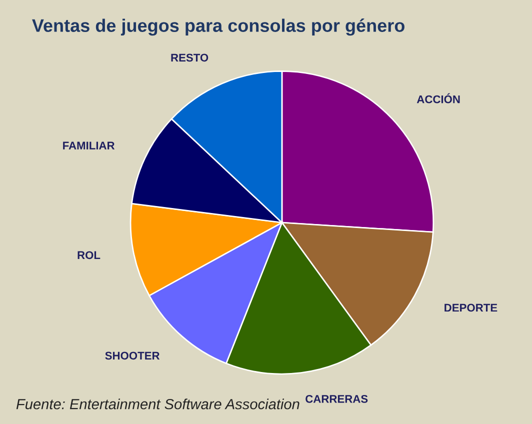 The width and height of the screenshot is (532, 424). Describe the element at coordinates (471, 308) in the screenshot. I see `slice-label: DEPORTE` at that location.